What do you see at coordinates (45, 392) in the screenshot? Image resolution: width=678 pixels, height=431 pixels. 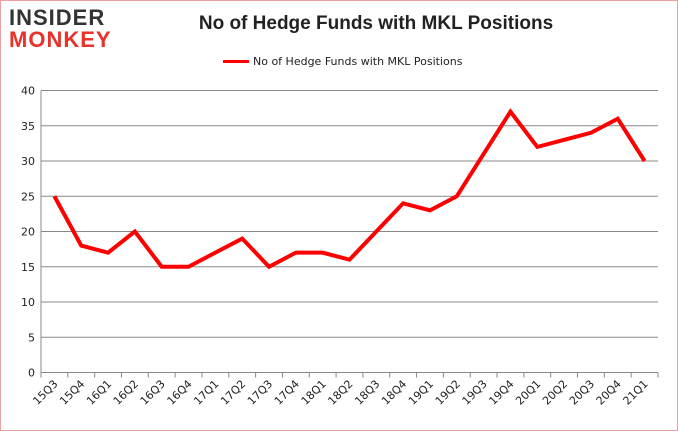 I see `x-tick-label: 15Q3` at bounding box center [45, 392].